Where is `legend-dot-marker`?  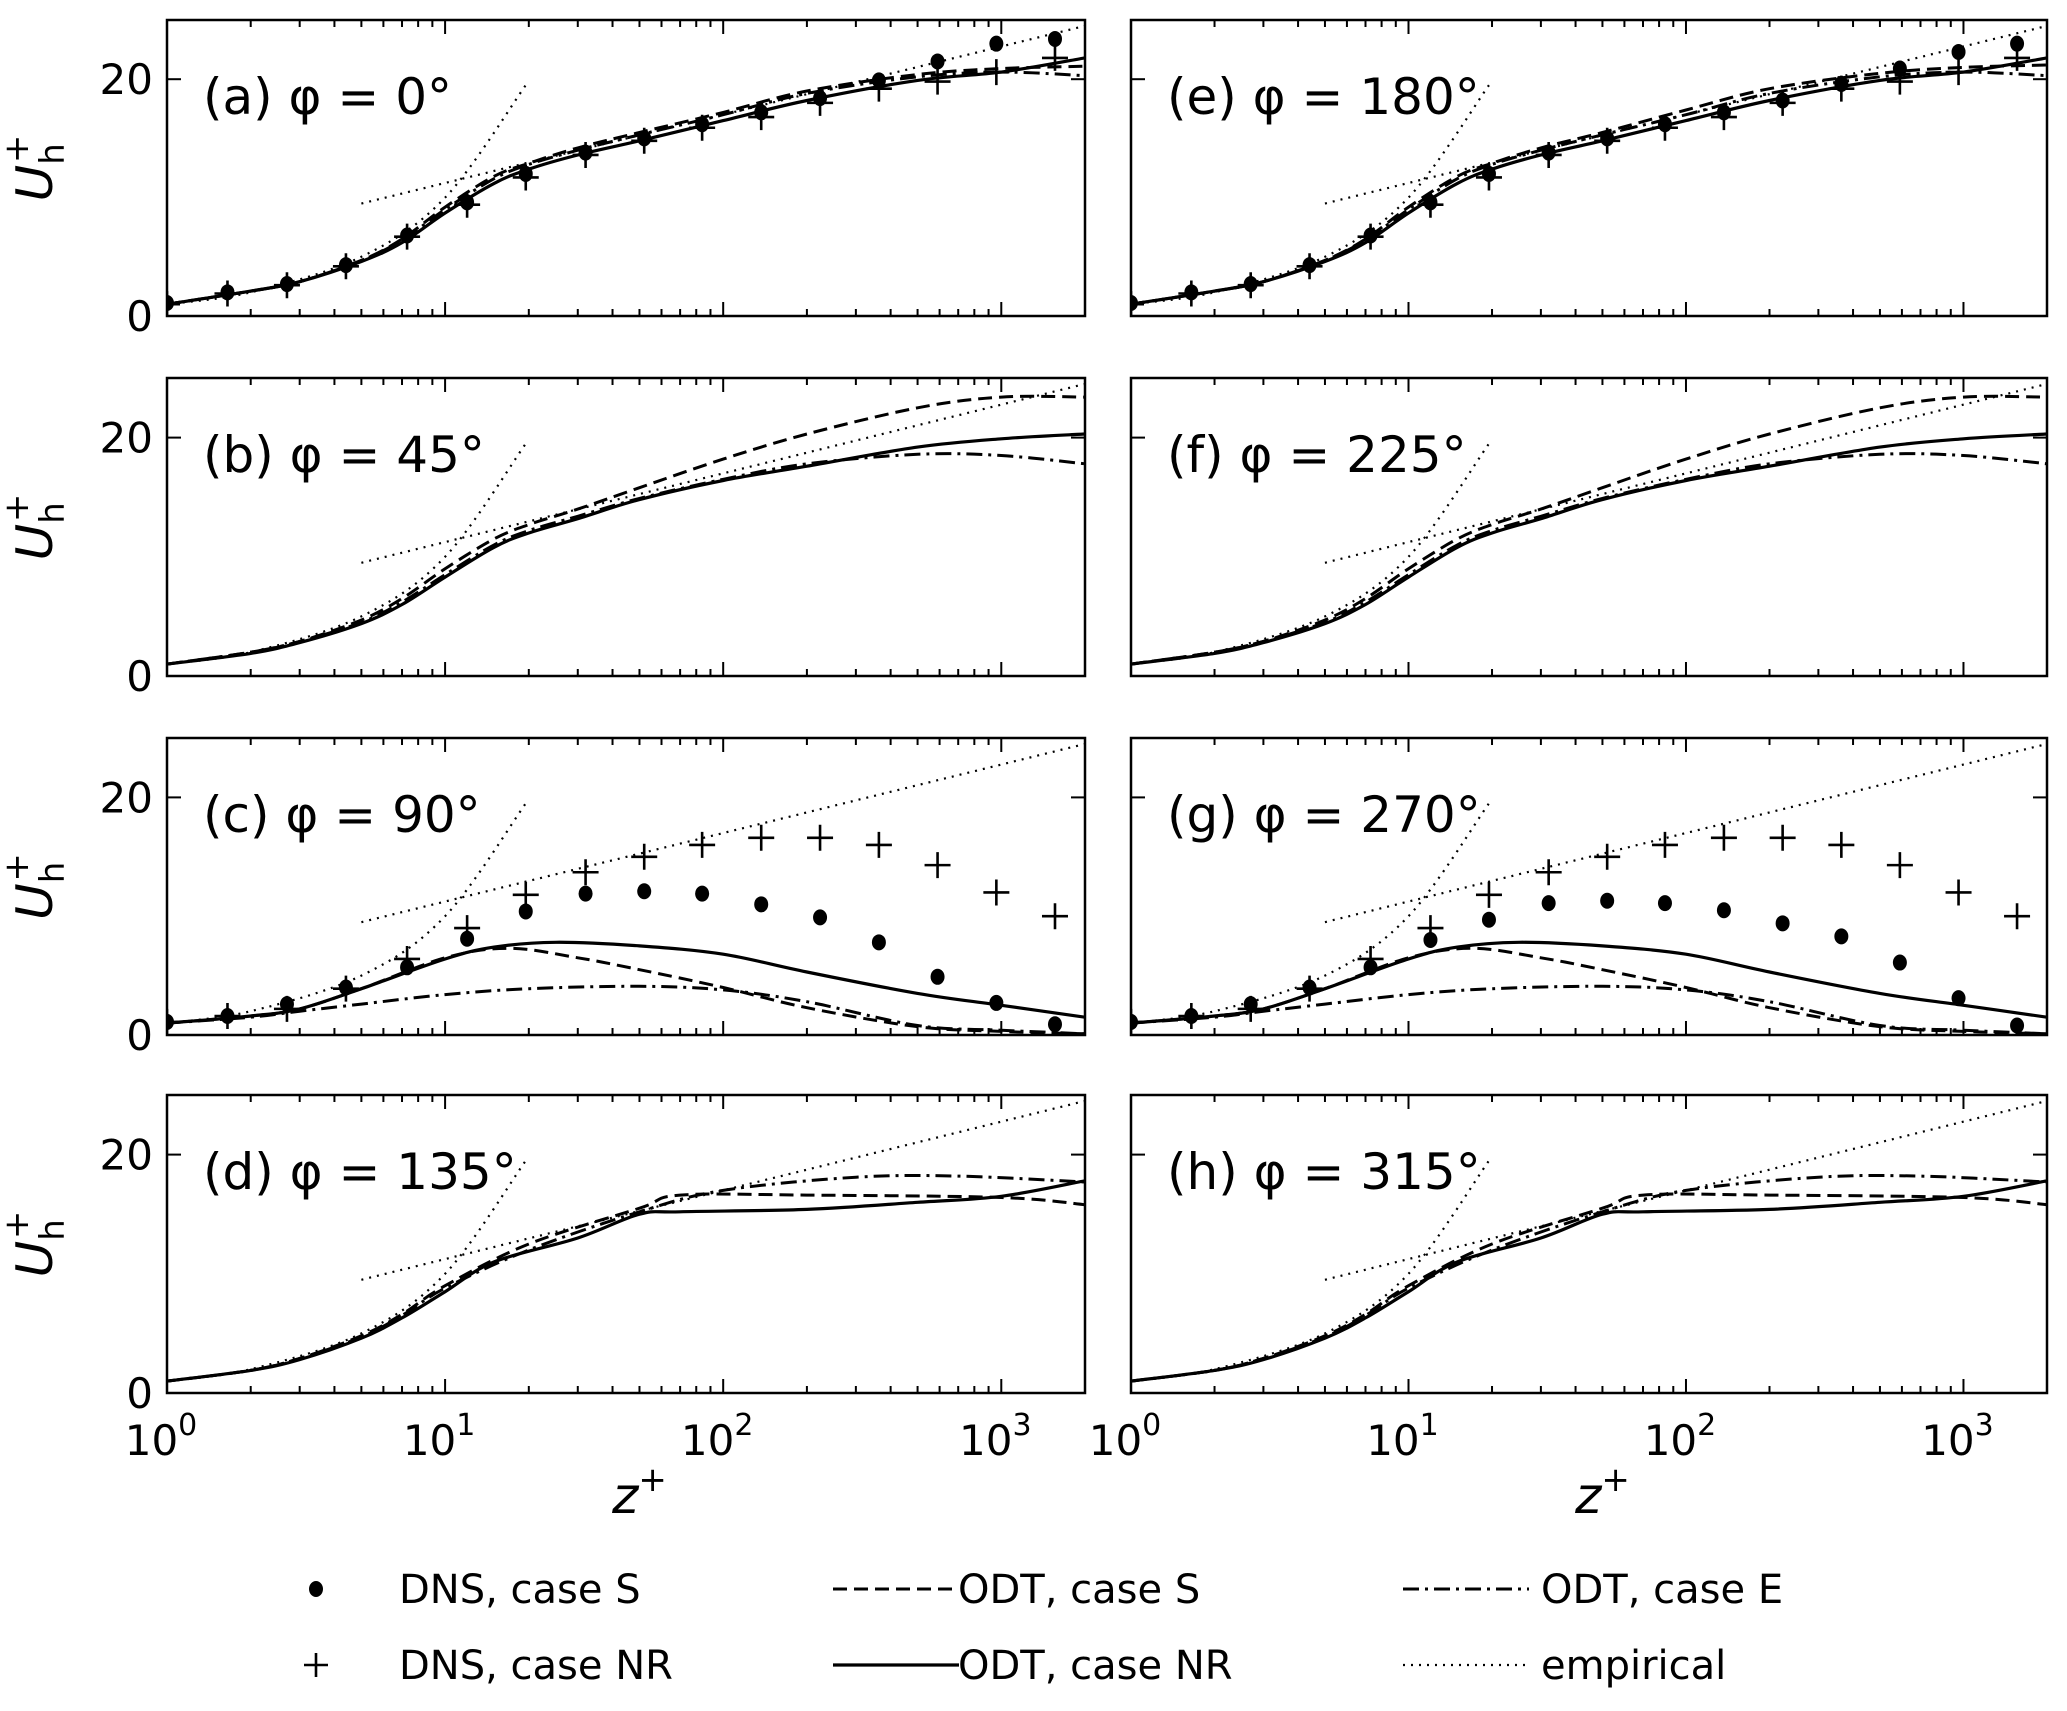 legend-dot-marker is located at coordinates (316, 1589).